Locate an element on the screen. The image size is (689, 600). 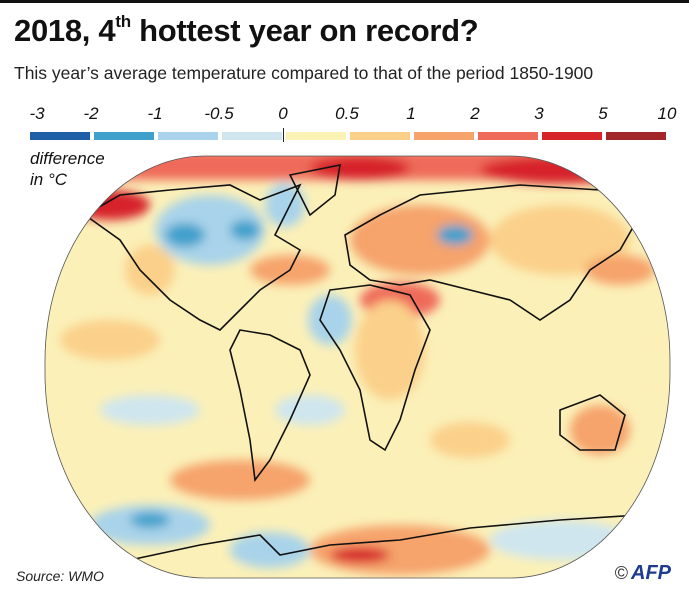
legend-tick-label: -0.5 is located at coordinates (219, 113).